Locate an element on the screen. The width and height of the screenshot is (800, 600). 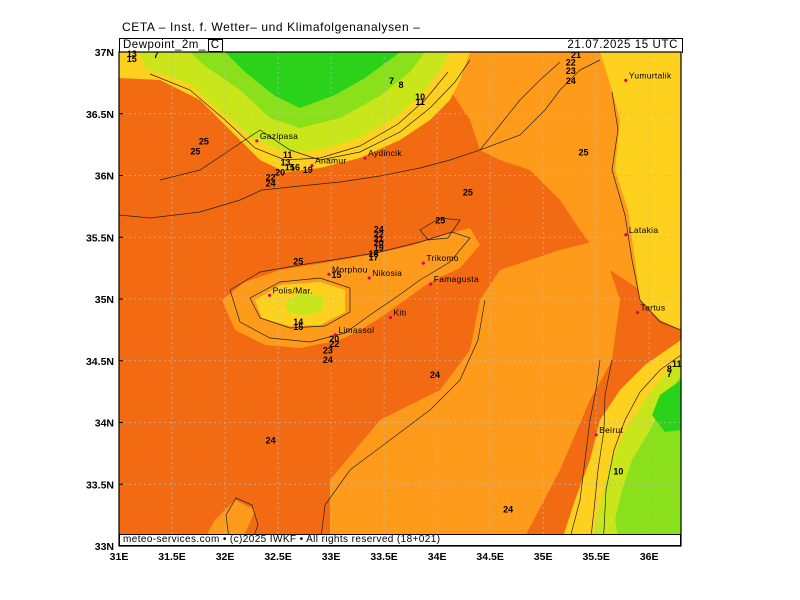
contour-value-label: 16 is located at coordinates (295, 168).